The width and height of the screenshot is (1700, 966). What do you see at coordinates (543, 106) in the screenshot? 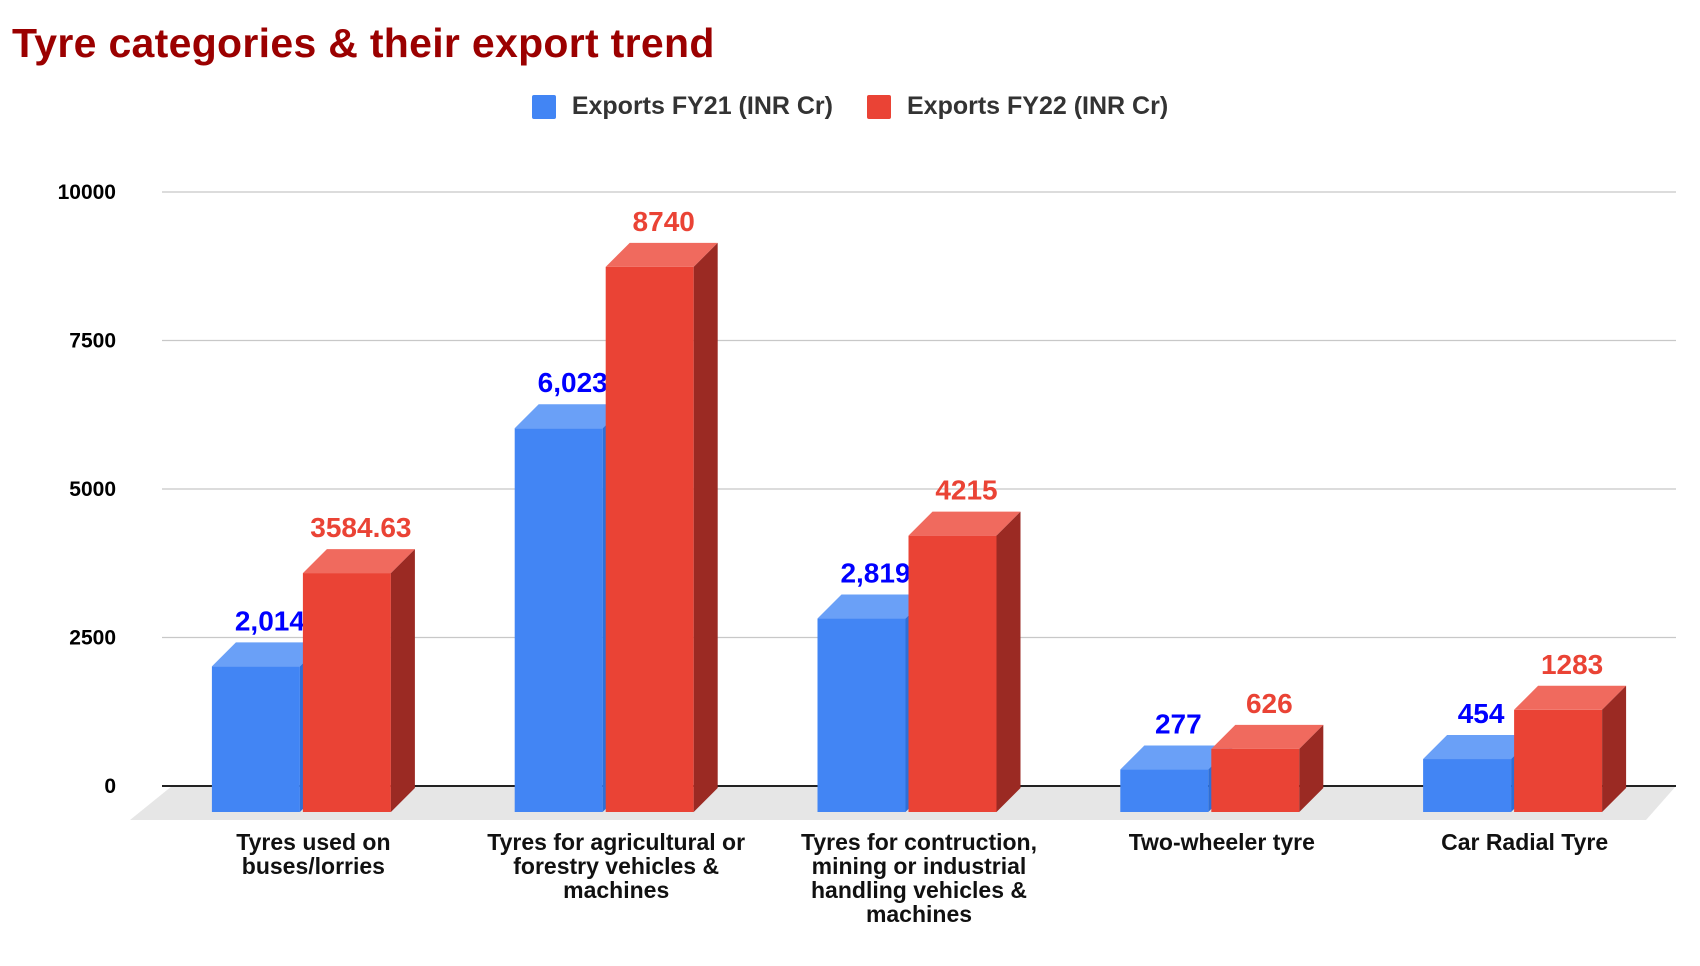
I see `legend-swatch-fy21` at bounding box center [543, 106].